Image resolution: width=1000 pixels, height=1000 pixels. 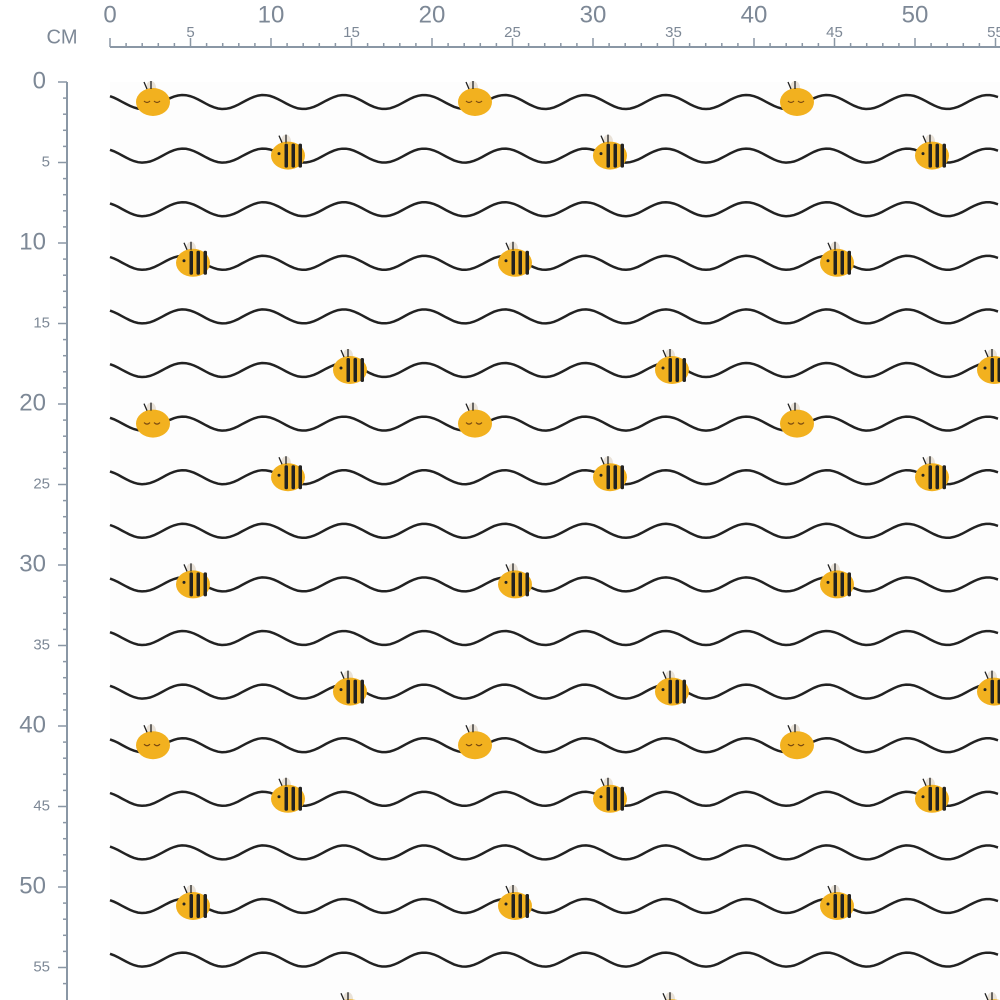 What do you see at coordinates (32, 885) in the screenshot?
I see `left-ruler-label: 50` at bounding box center [32, 885].